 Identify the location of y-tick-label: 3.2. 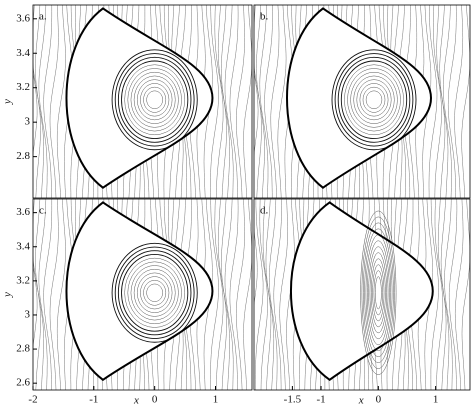
(23, 280).